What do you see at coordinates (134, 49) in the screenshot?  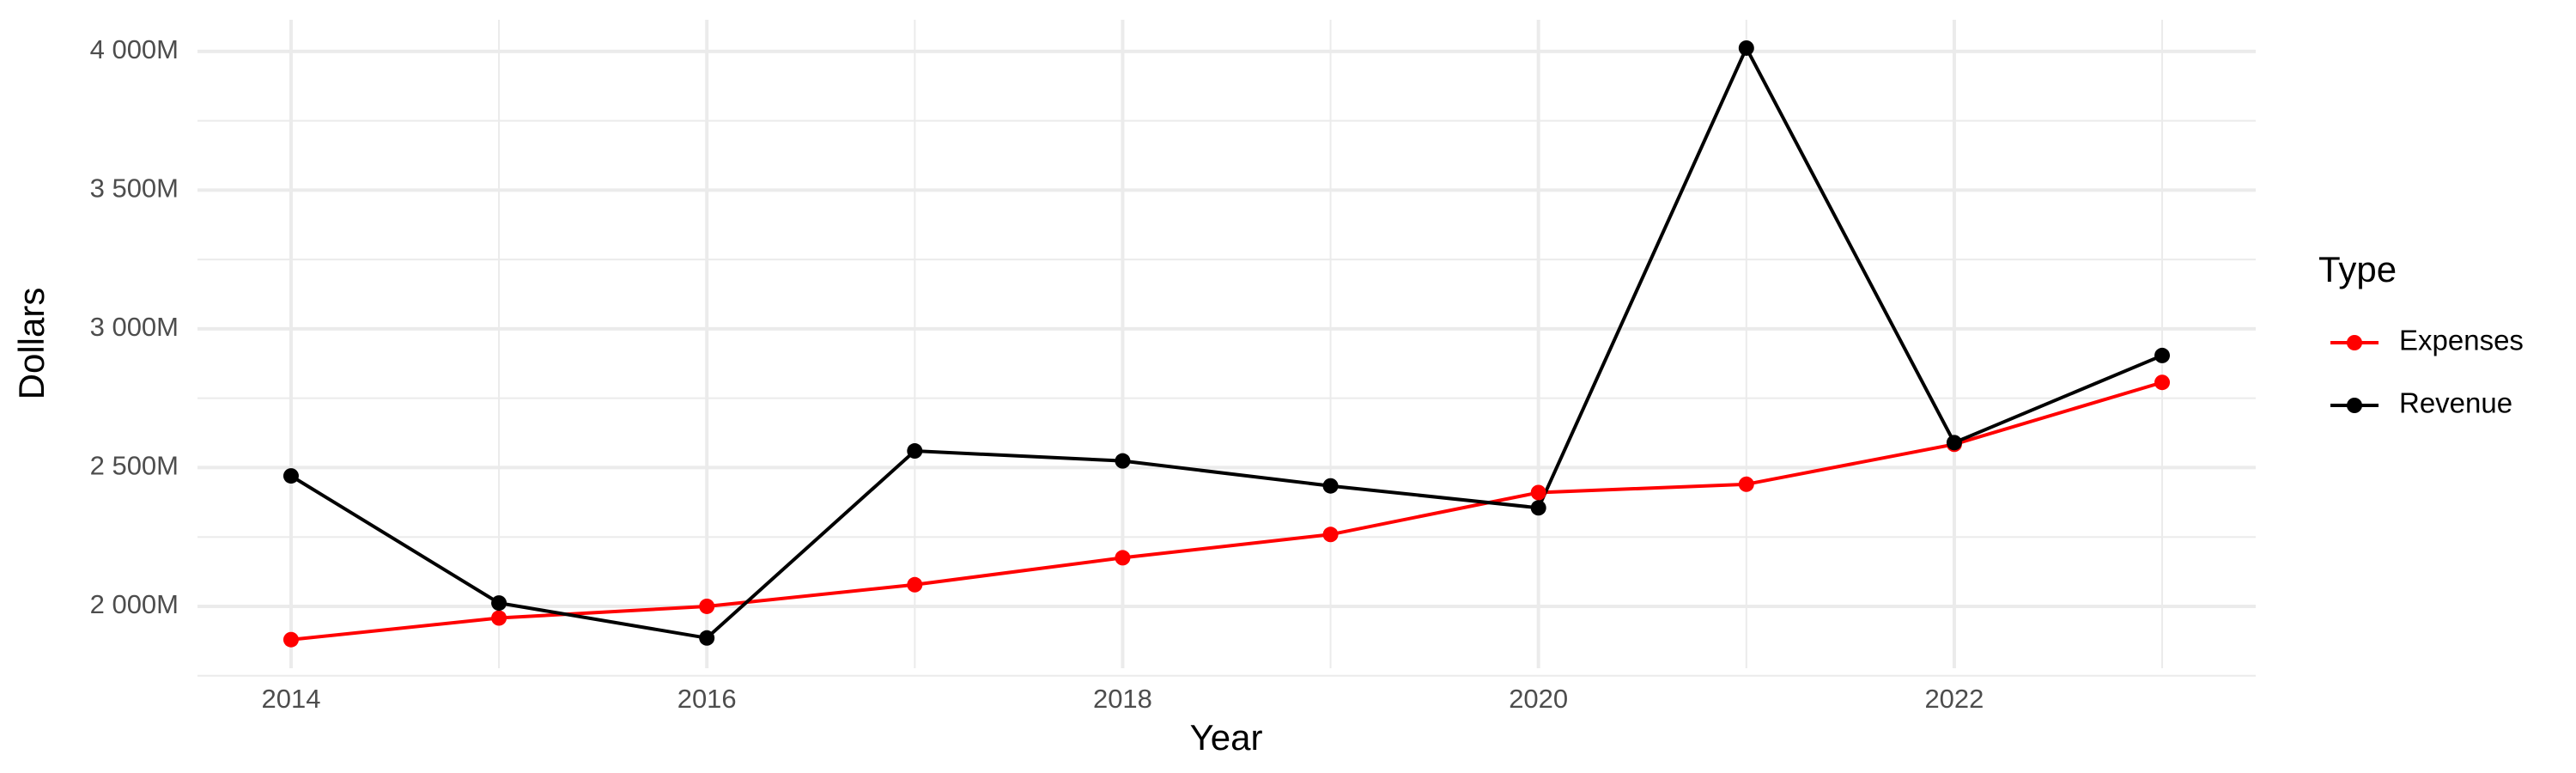 I see `y-tick-label: 4 000M` at bounding box center [134, 49].